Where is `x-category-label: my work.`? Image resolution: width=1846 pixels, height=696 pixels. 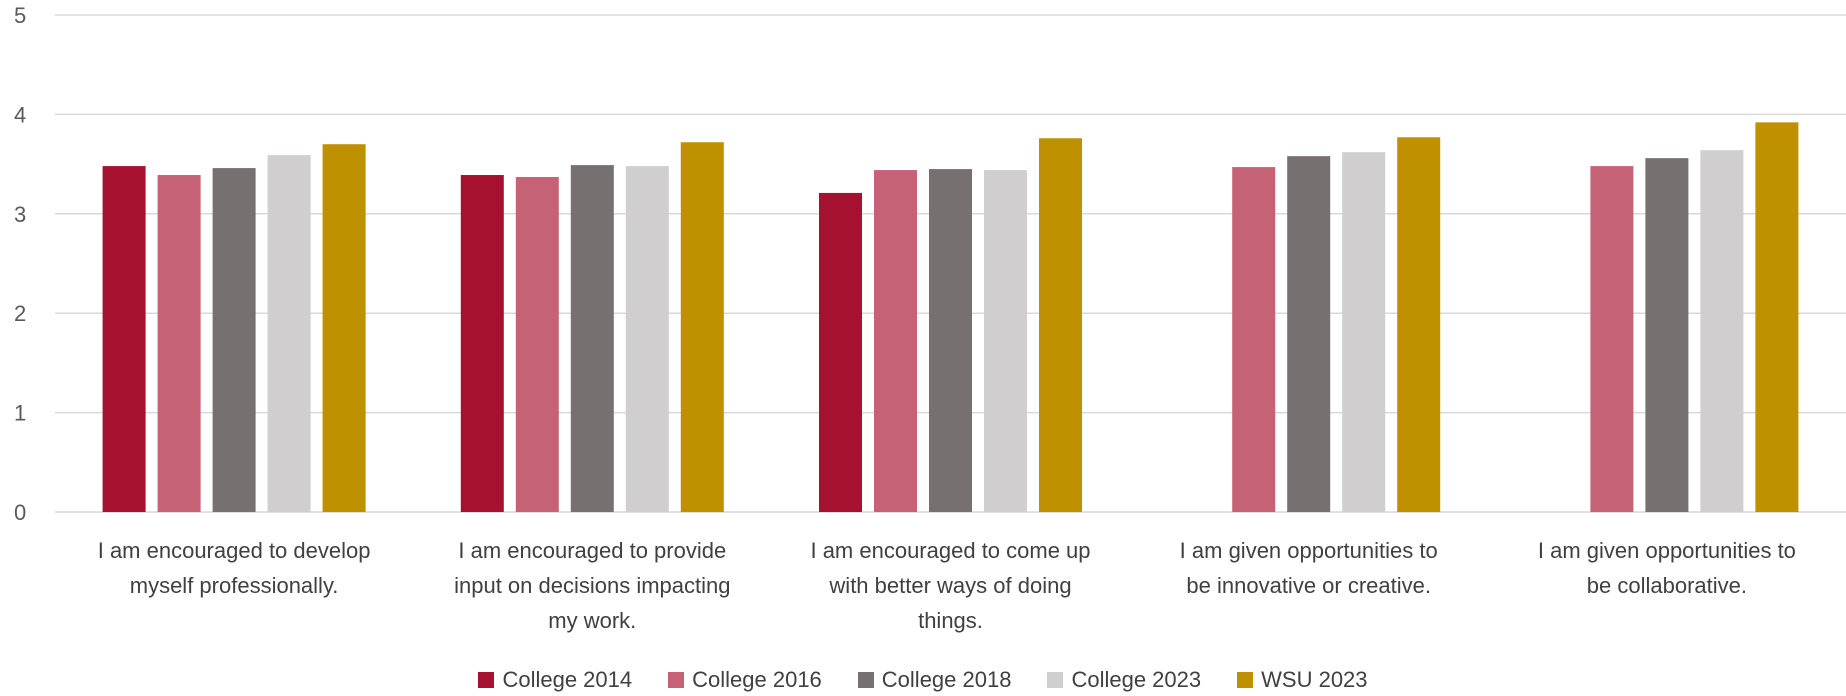
x-category-label: my work. is located at coordinates (592, 620).